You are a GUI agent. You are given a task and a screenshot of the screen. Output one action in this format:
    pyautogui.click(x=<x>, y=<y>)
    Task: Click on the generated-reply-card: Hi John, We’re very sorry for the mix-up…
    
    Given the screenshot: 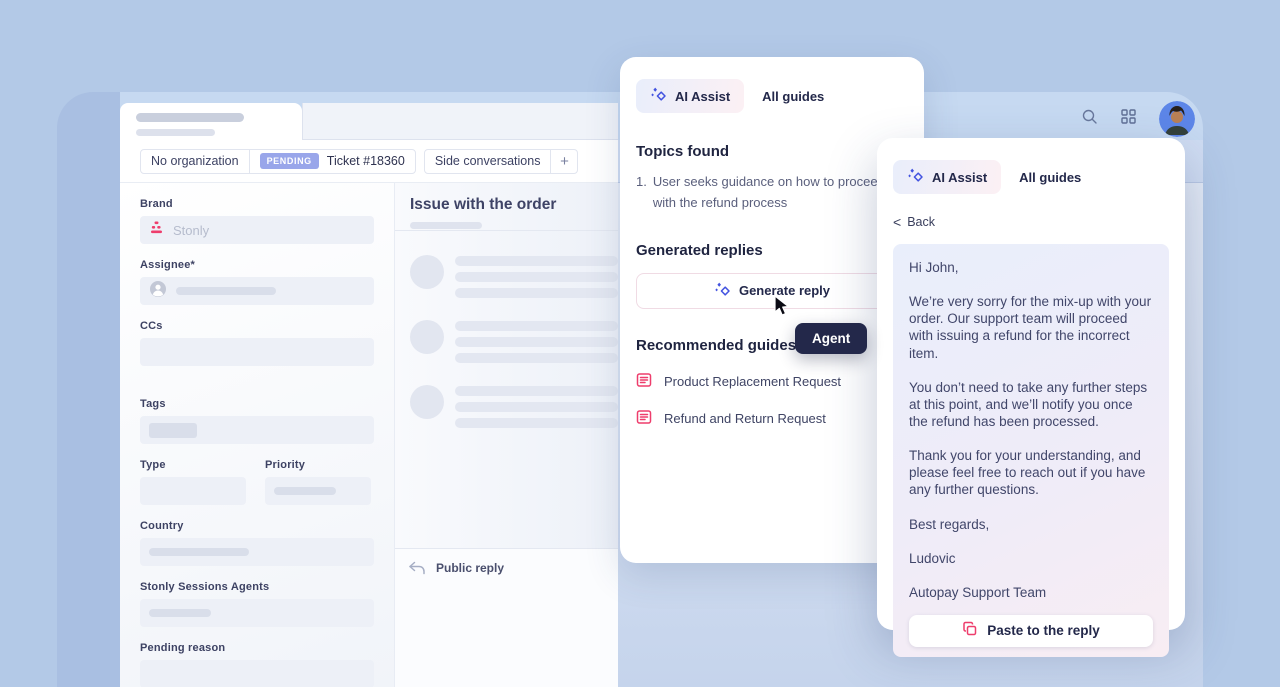 What is the action you would take?
    pyautogui.click(x=1031, y=450)
    